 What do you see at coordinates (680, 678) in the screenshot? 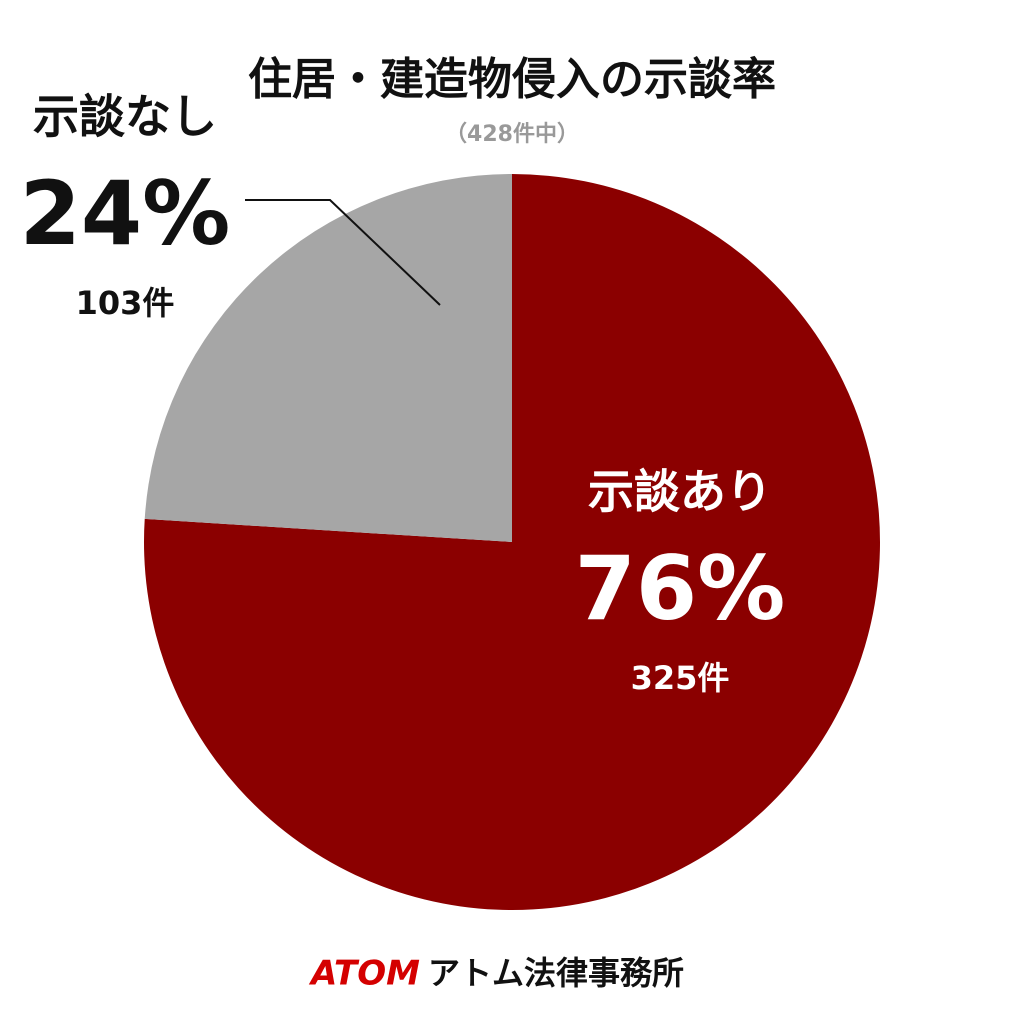
I see `count-label: 325件` at bounding box center [680, 678].